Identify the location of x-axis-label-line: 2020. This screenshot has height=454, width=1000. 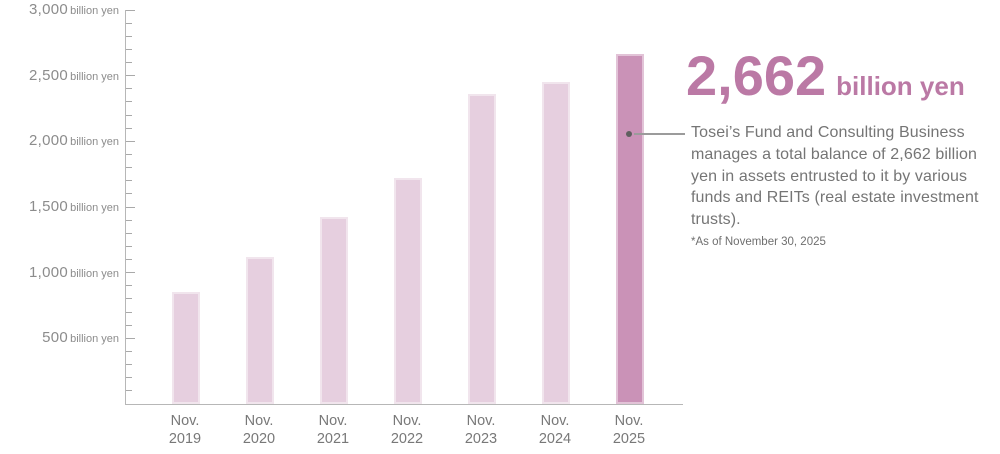
(259, 439).